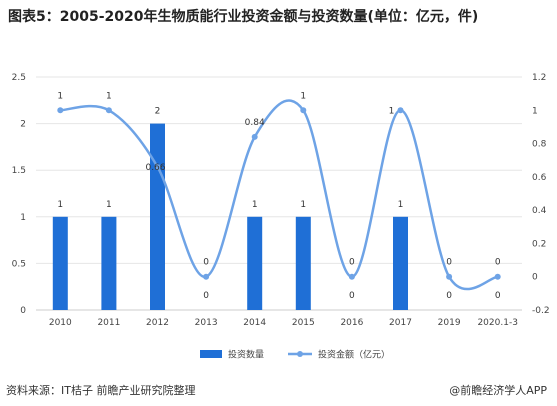 The width and height of the screenshot is (557, 406). Describe the element at coordinates (303, 323) in the screenshot. I see `x-tick-label: 2015` at that location.